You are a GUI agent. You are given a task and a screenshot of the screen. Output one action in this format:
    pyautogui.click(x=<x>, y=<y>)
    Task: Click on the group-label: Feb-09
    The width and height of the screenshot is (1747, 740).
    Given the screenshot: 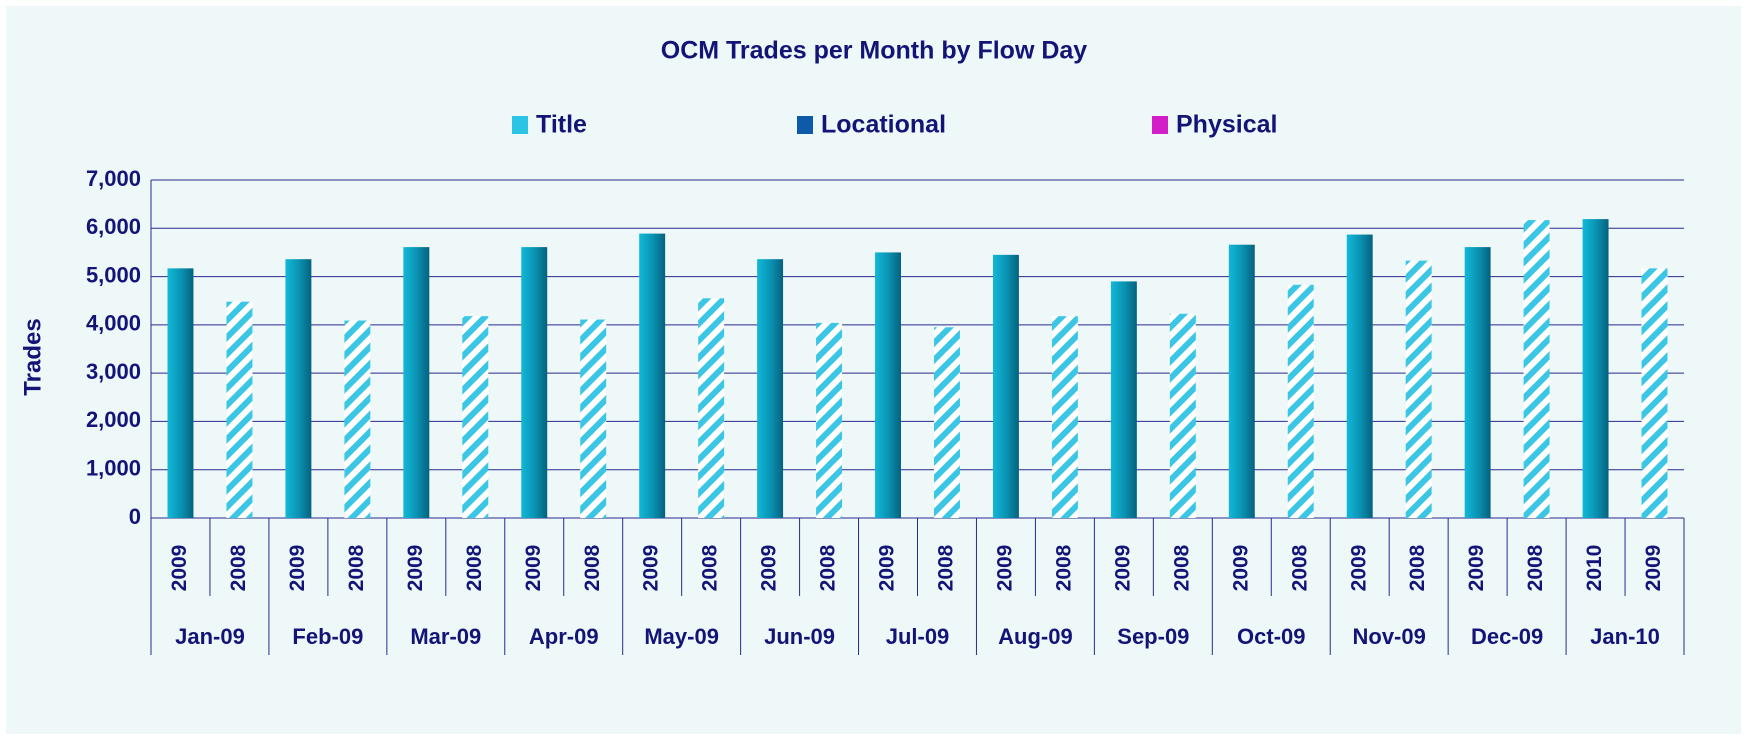 What is the action you would take?
    pyautogui.click(x=327, y=636)
    